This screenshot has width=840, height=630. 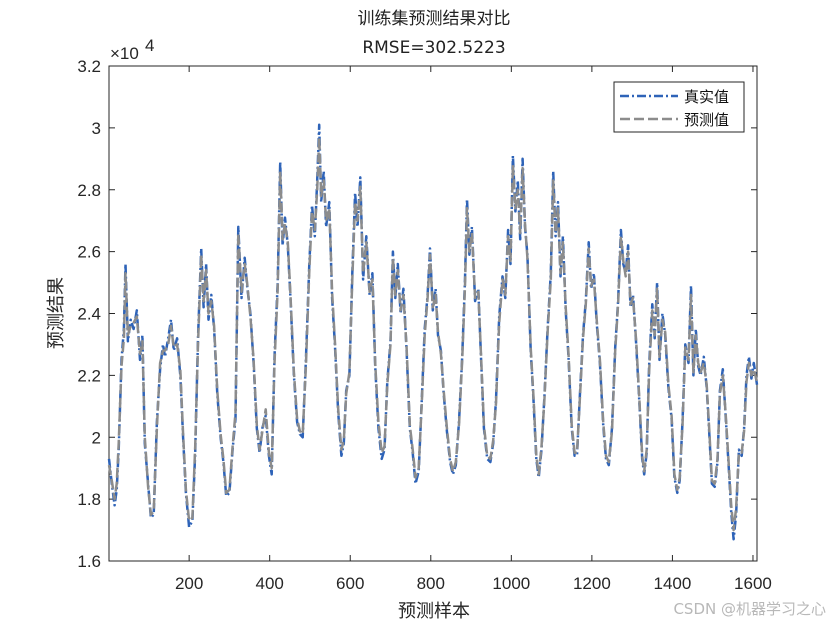 I want to click on legend-box, so click(x=679, y=107).